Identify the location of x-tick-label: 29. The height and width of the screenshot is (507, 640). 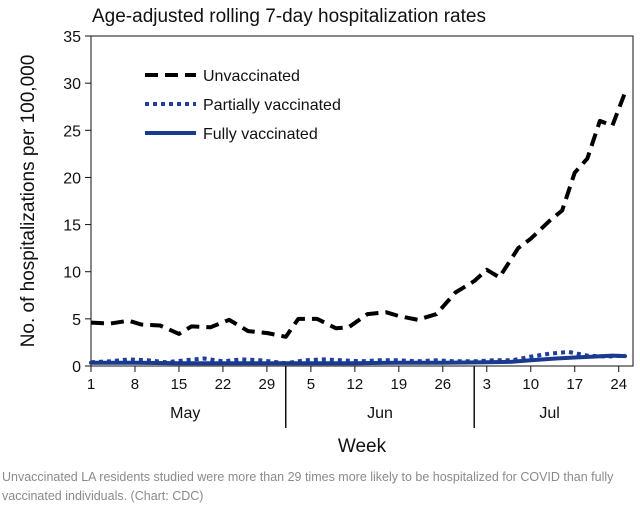
(267, 384).